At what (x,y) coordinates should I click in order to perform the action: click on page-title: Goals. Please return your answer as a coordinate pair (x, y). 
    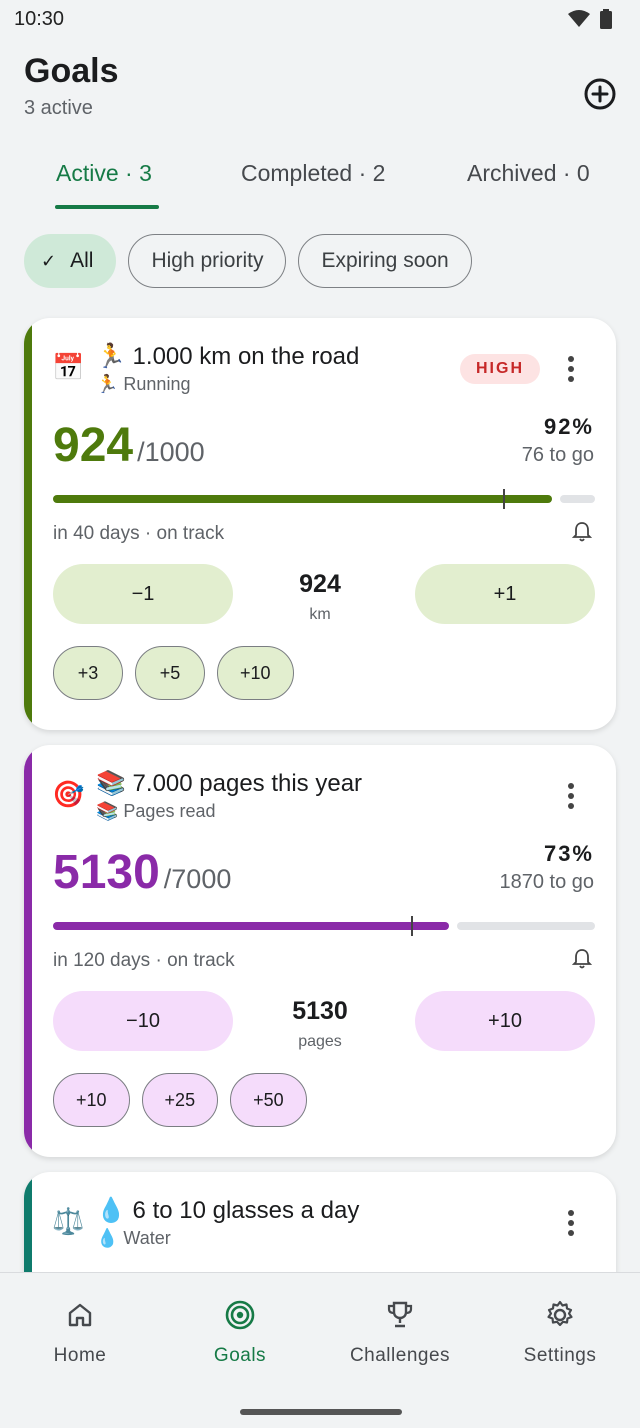
    Looking at the image, I should click on (71, 71).